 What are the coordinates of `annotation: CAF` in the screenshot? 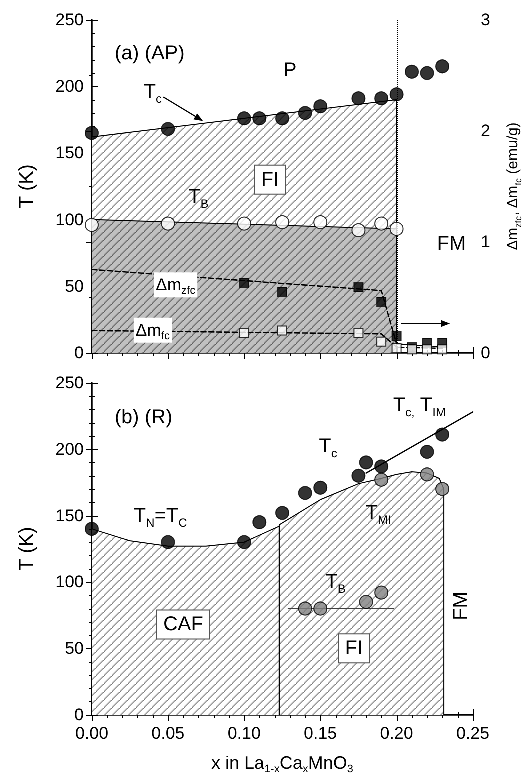 It's located at (183, 625).